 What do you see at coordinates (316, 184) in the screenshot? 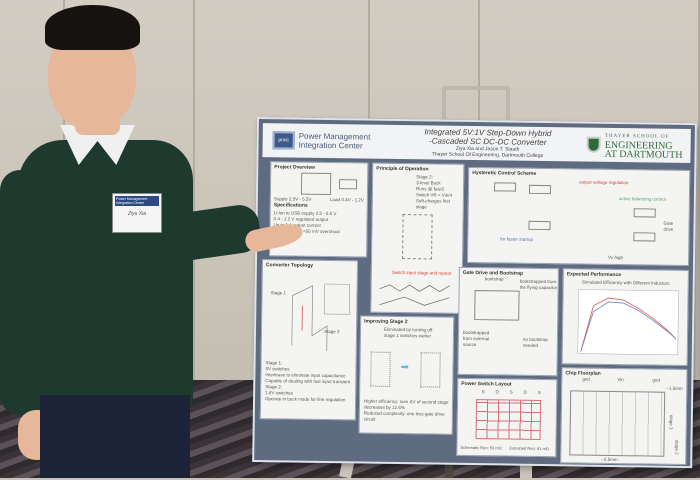
I see `dc-dc-block-diagram` at bounding box center [316, 184].